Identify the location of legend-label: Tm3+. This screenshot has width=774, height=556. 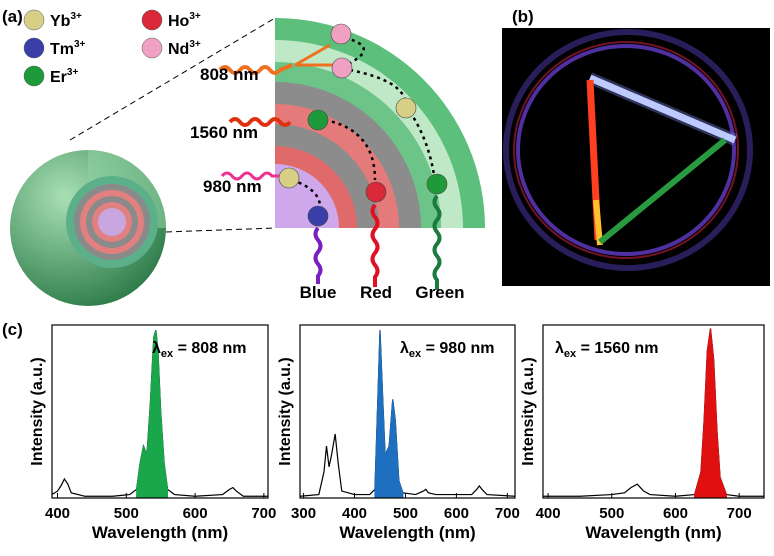
(68, 48).